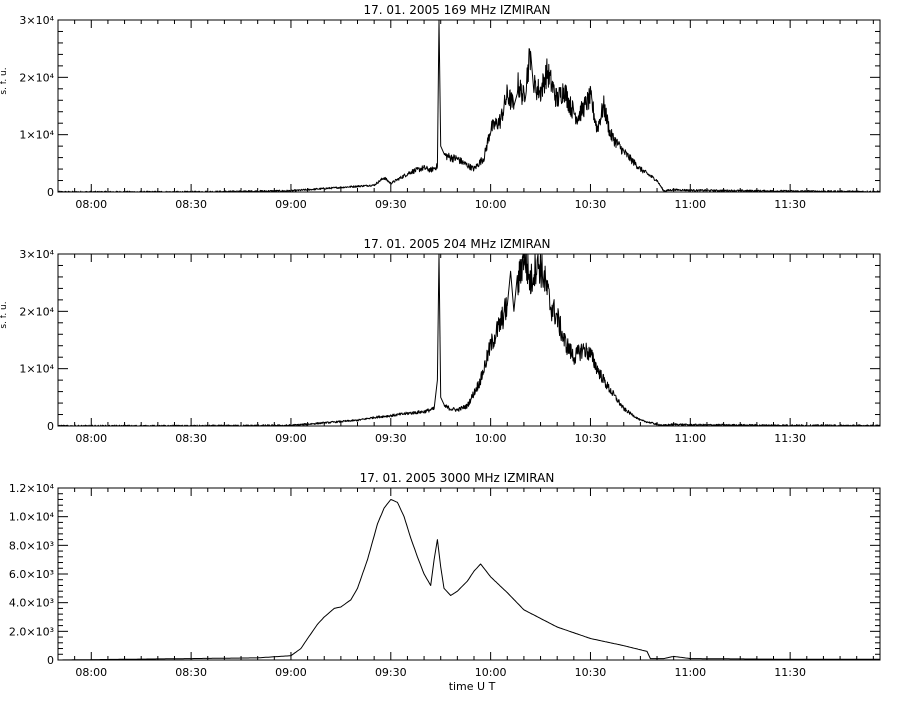  What do you see at coordinates (457, 478) in the screenshot?
I see `chart-title: 17. 01. 2005 3000 MHz IZMIRAN` at bounding box center [457, 478].